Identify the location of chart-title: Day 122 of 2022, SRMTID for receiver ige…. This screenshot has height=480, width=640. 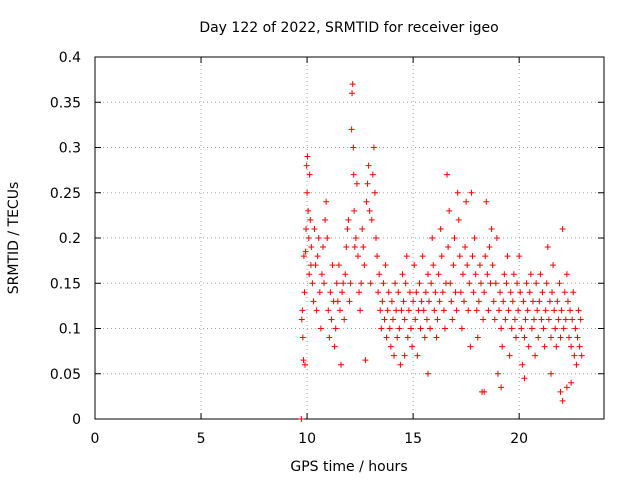
(348, 28).